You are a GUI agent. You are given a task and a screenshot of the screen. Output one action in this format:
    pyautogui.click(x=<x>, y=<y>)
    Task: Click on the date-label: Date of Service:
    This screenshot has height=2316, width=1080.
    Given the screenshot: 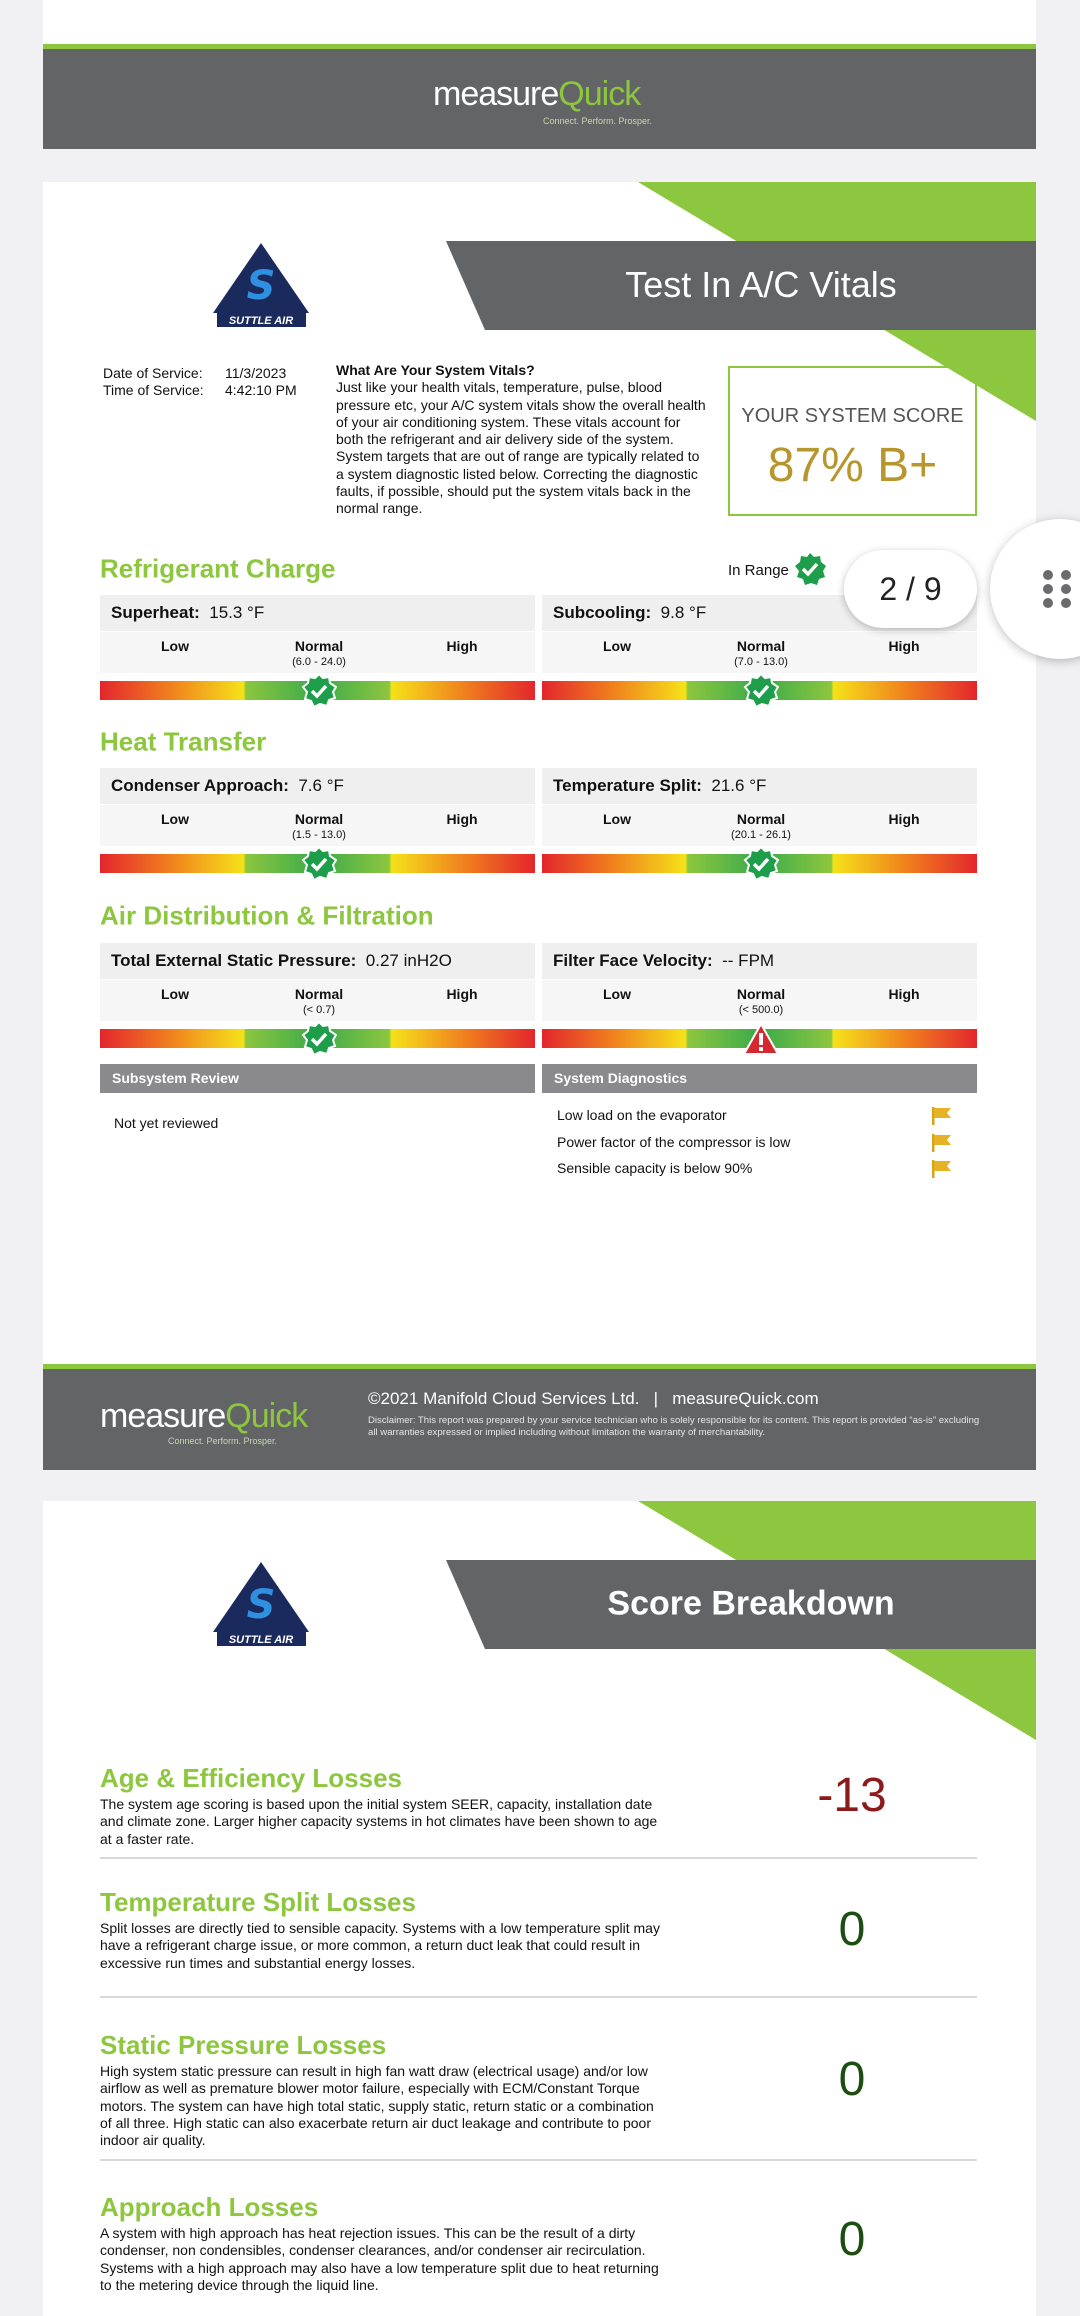 What is the action you would take?
    pyautogui.click(x=153, y=373)
    